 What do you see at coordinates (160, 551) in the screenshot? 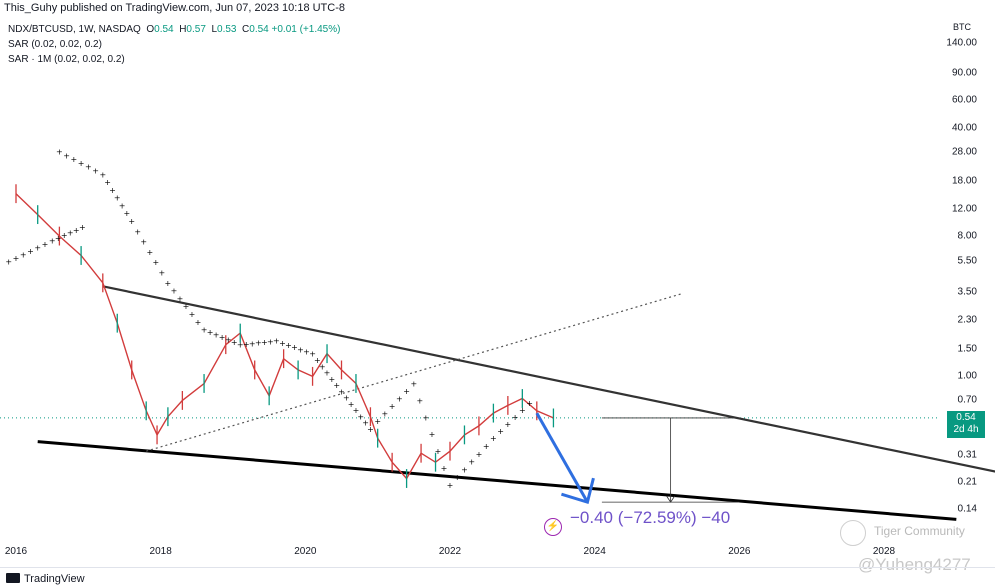
I see `time-tick: 2018` at bounding box center [160, 551].